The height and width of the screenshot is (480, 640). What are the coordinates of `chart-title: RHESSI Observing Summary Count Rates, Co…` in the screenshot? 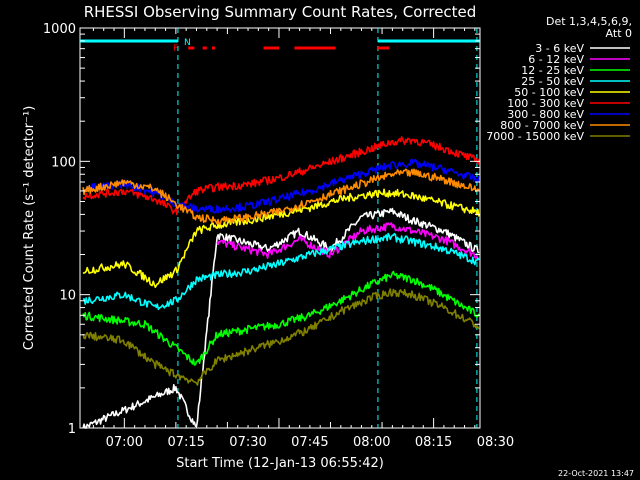 It's located at (280, 12).